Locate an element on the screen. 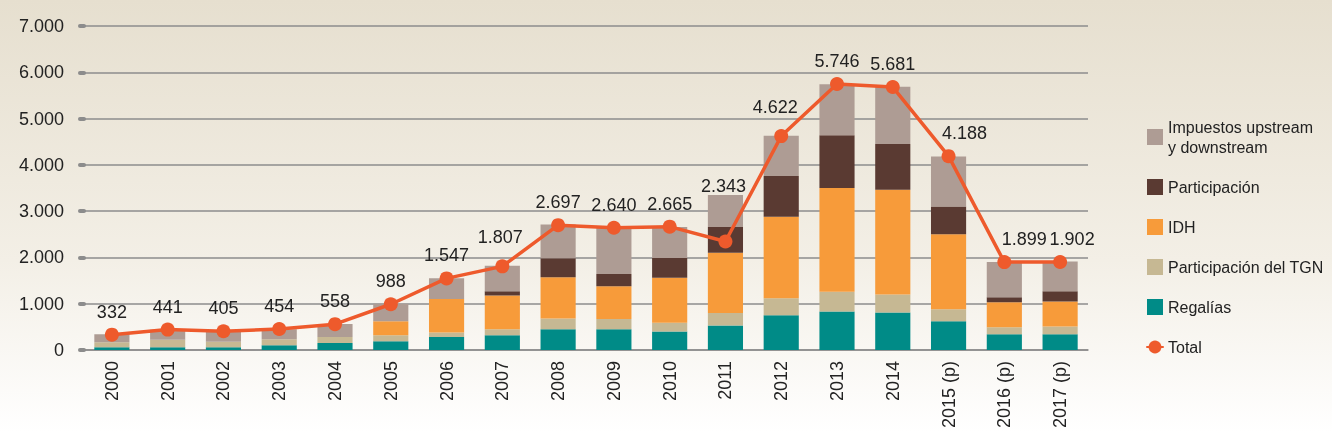  x-tick-label: 2012 is located at coordinates (781, 381).